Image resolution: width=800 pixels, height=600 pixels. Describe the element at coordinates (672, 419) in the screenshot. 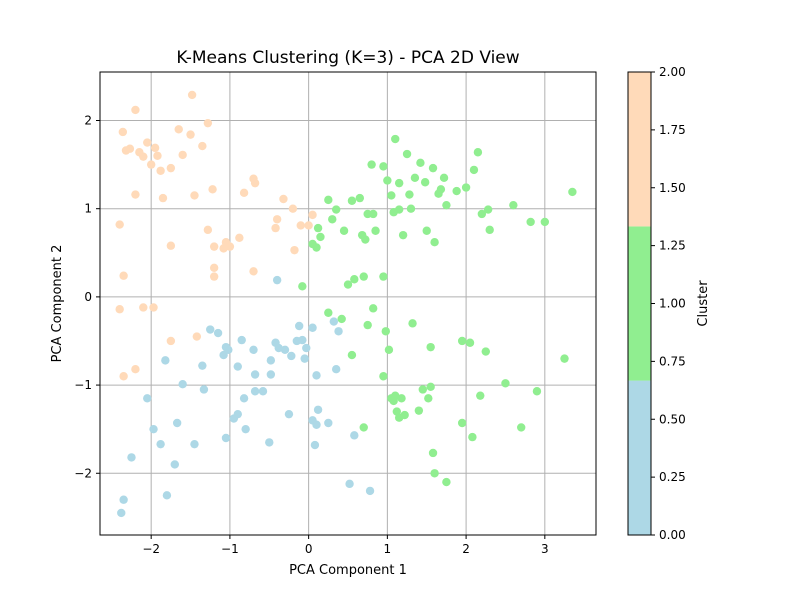

I see `colorbar-tick-label: 0.50` at that location.